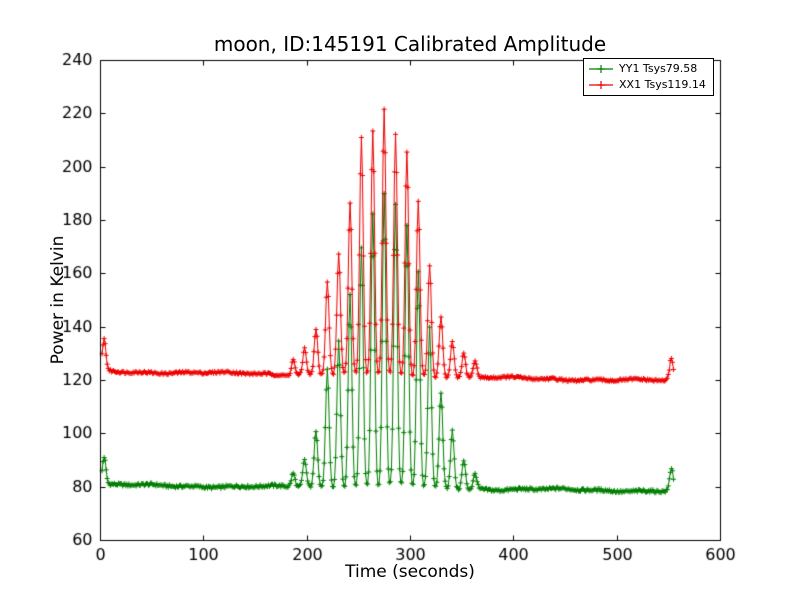  Describe the element at coordinates (58, 300) in the screenshot. I see `y-axis-label: Power in Kelvin` at that location.